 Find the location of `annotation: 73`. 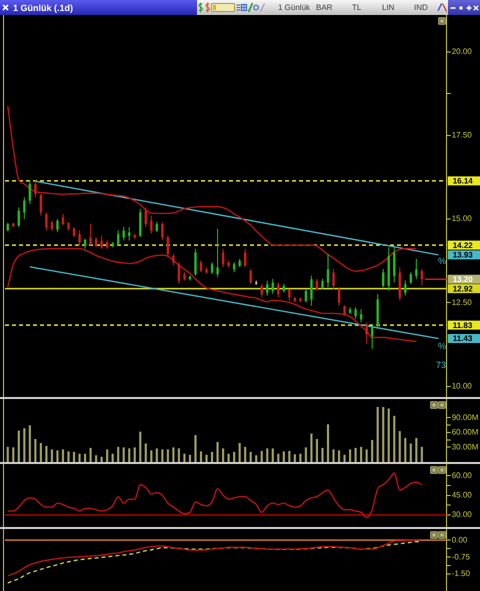

annotation: 73 is located at coordinates (441, 365).